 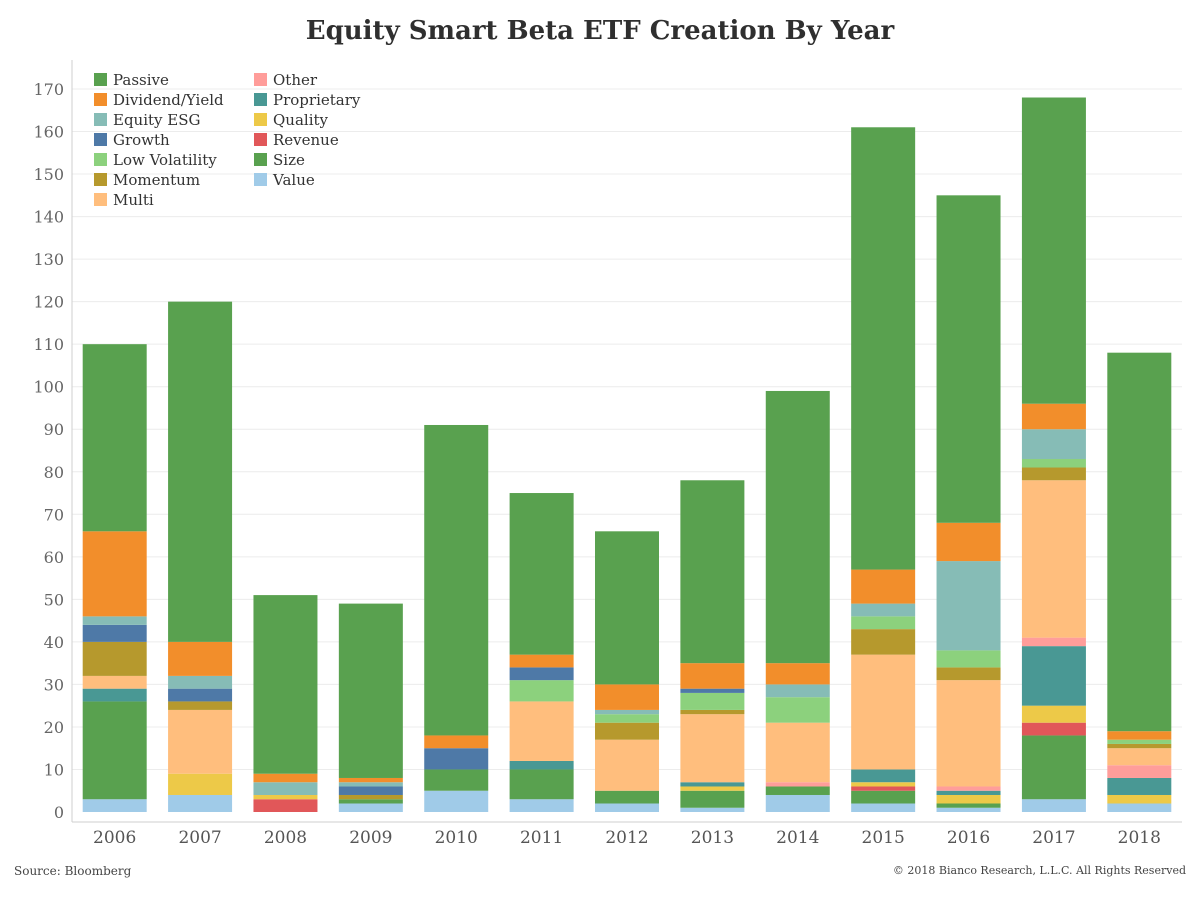 What do you see at coordinates (712, 784) in the screenshot?
I see `bar-segment-proprietary-2013` at bounding box center [712, 784].